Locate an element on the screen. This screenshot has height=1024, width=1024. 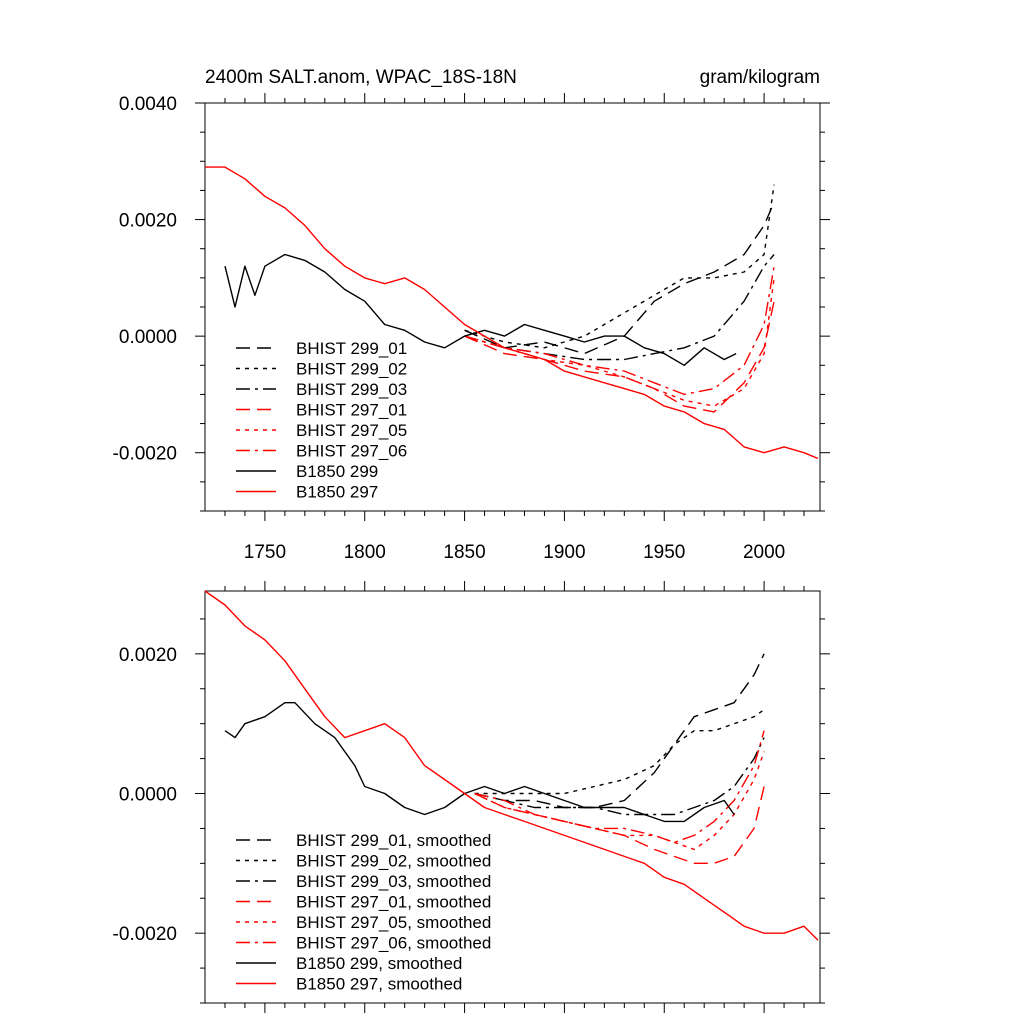
legend-label: BHIST 297_05 is located at coordinates (351, 430).